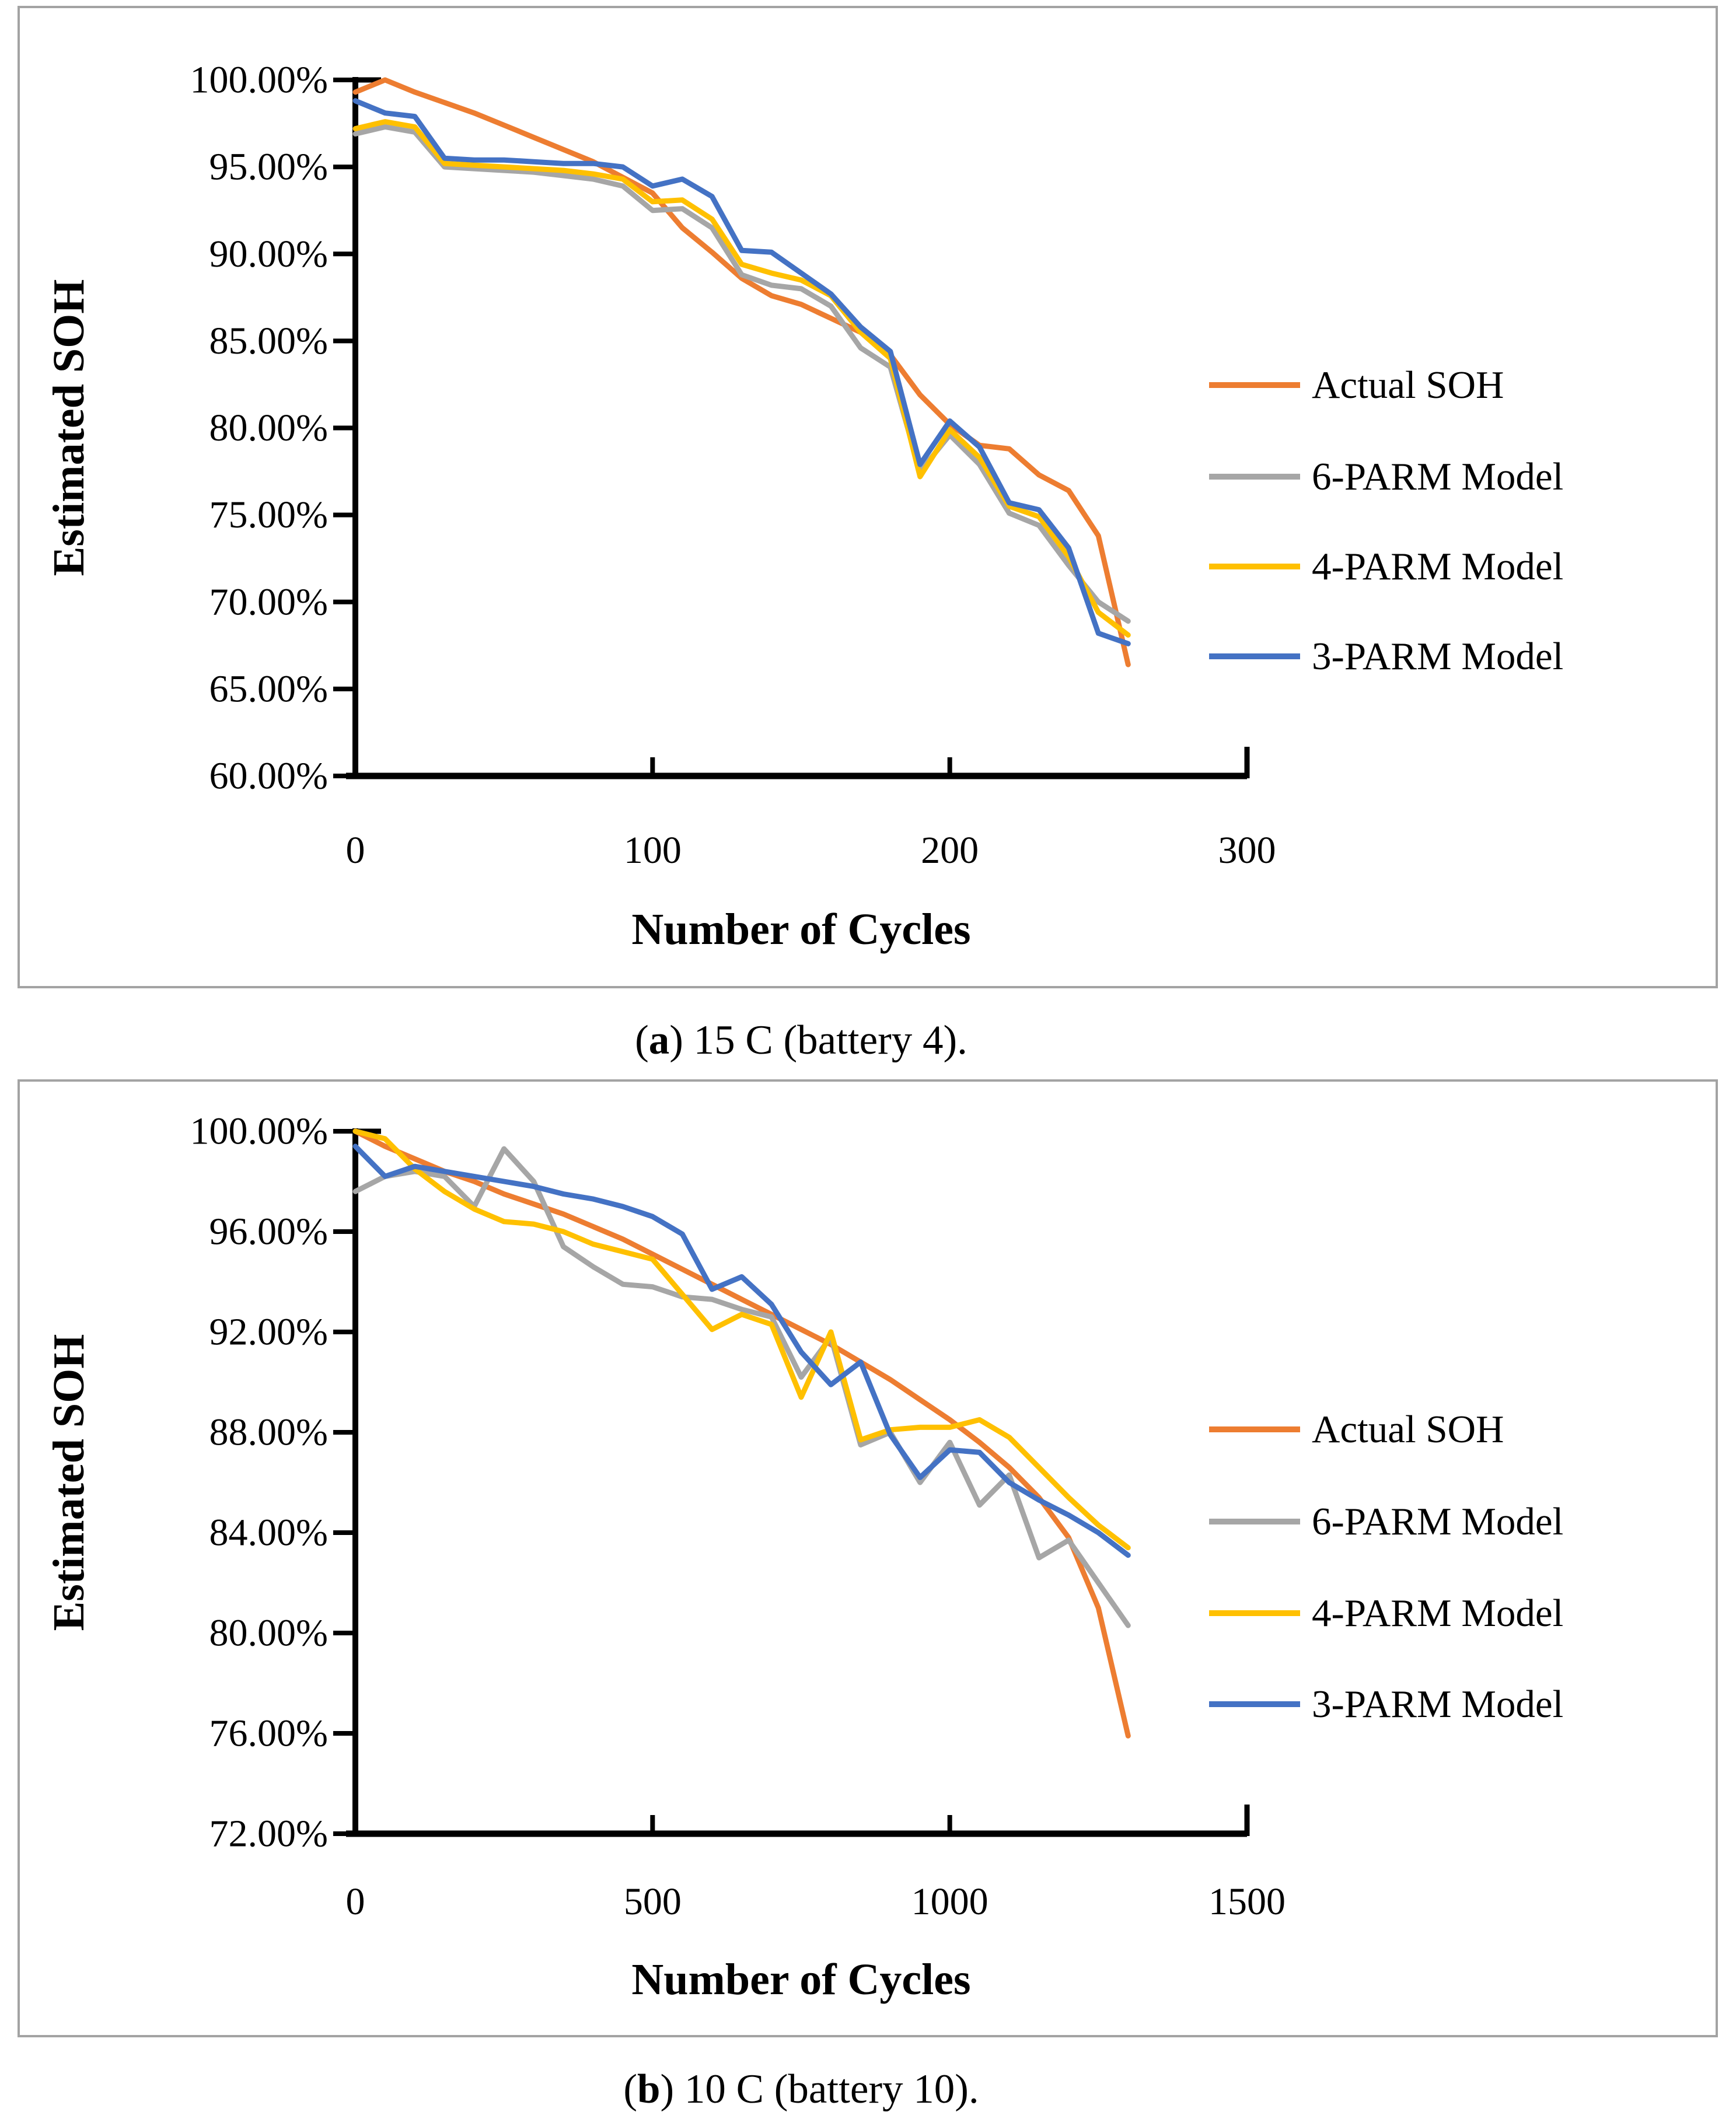 The height and width of the screenshot is (2126, 1736). Describe the element at coordinates (1408, 385) in the screenshot. I see `chart-a-legend-label: Actual SOH` at that location.